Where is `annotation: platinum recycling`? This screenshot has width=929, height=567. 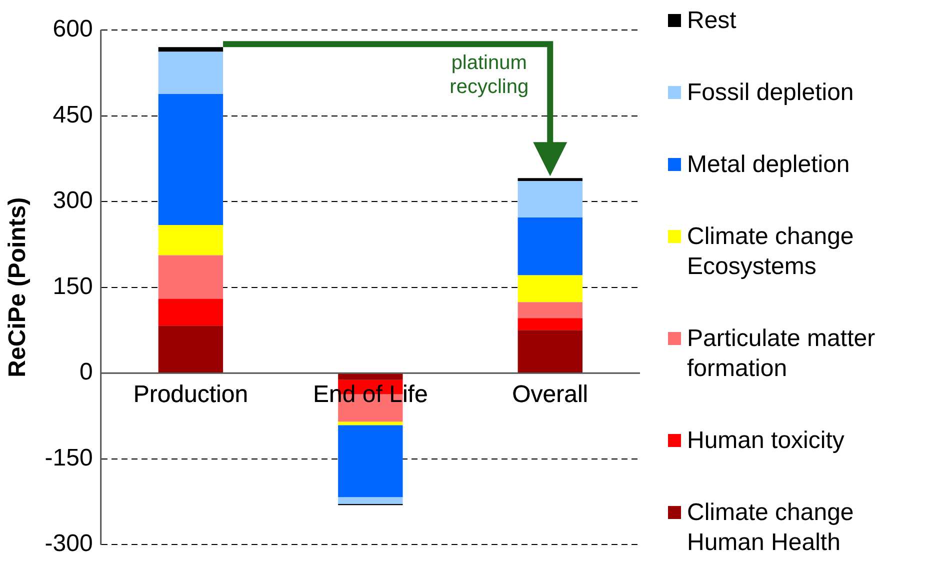 annotation: platinum recycling is located at coordinates (489, 75).